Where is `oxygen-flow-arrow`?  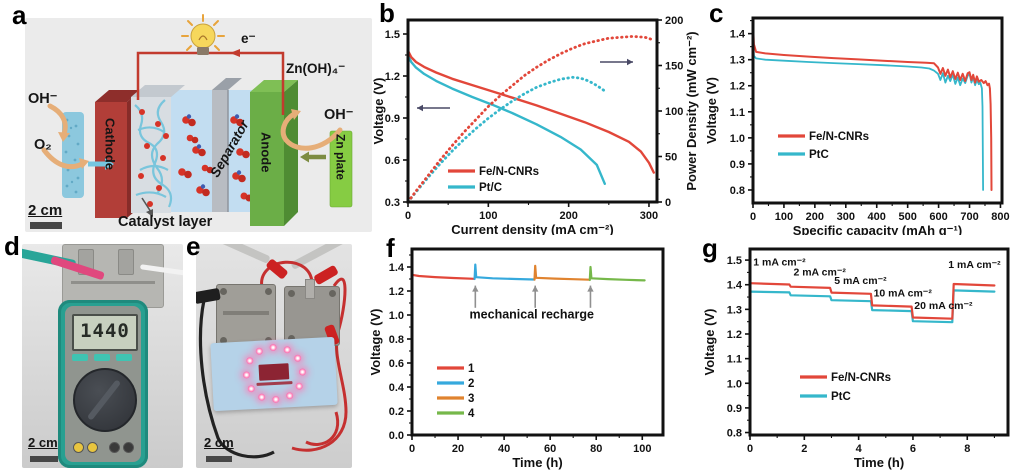 oxygen-flow-arrow is located at coordinates (101, 164).